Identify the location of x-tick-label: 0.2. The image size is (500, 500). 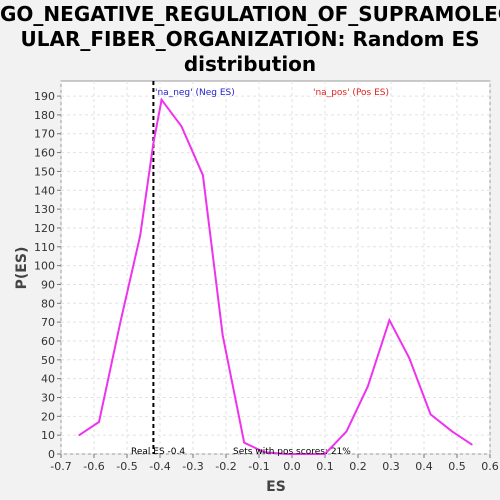
(358, 466).